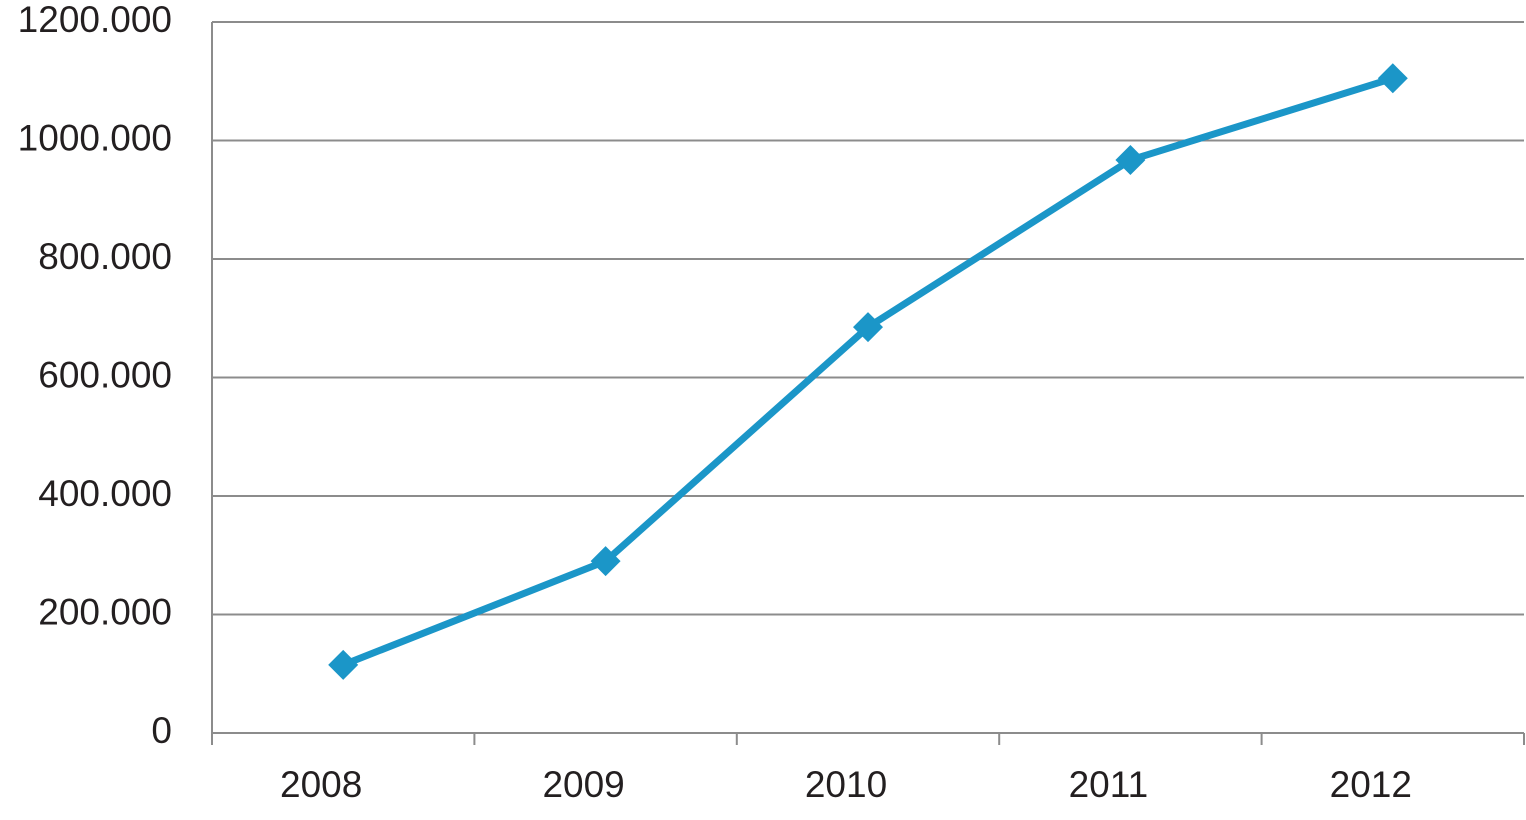 The height and width of the screenshot is (820, 1526). What do you see at coordinates (105, 611) in the screenshot?
I see `y-tick-label: 200.000` at bounding box center [105, 611].